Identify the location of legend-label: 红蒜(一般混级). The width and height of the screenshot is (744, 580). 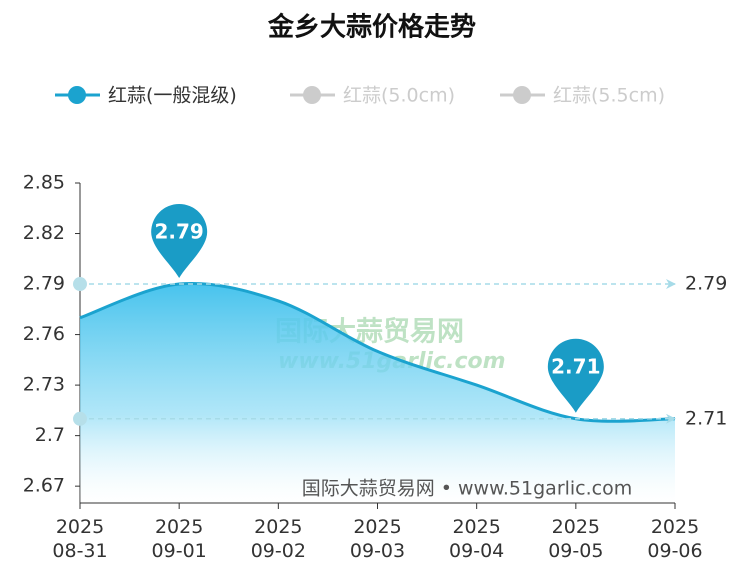
(172, 96).